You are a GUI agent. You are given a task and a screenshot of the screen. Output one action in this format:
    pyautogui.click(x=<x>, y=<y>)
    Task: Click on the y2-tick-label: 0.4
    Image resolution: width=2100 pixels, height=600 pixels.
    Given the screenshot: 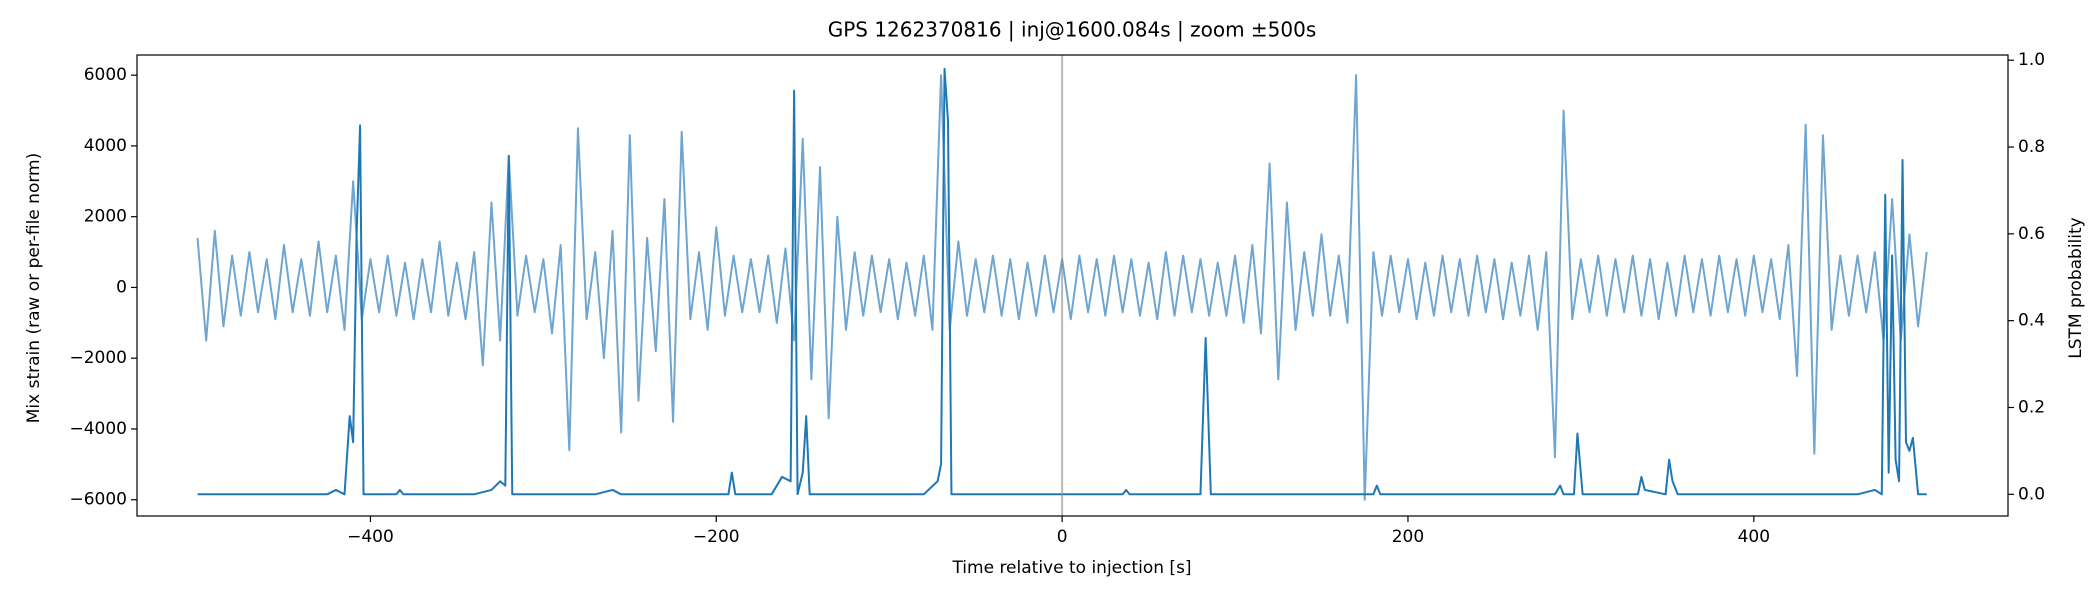 What is the action you would take?
    pyautogui.click(x=2031, y=321)
    